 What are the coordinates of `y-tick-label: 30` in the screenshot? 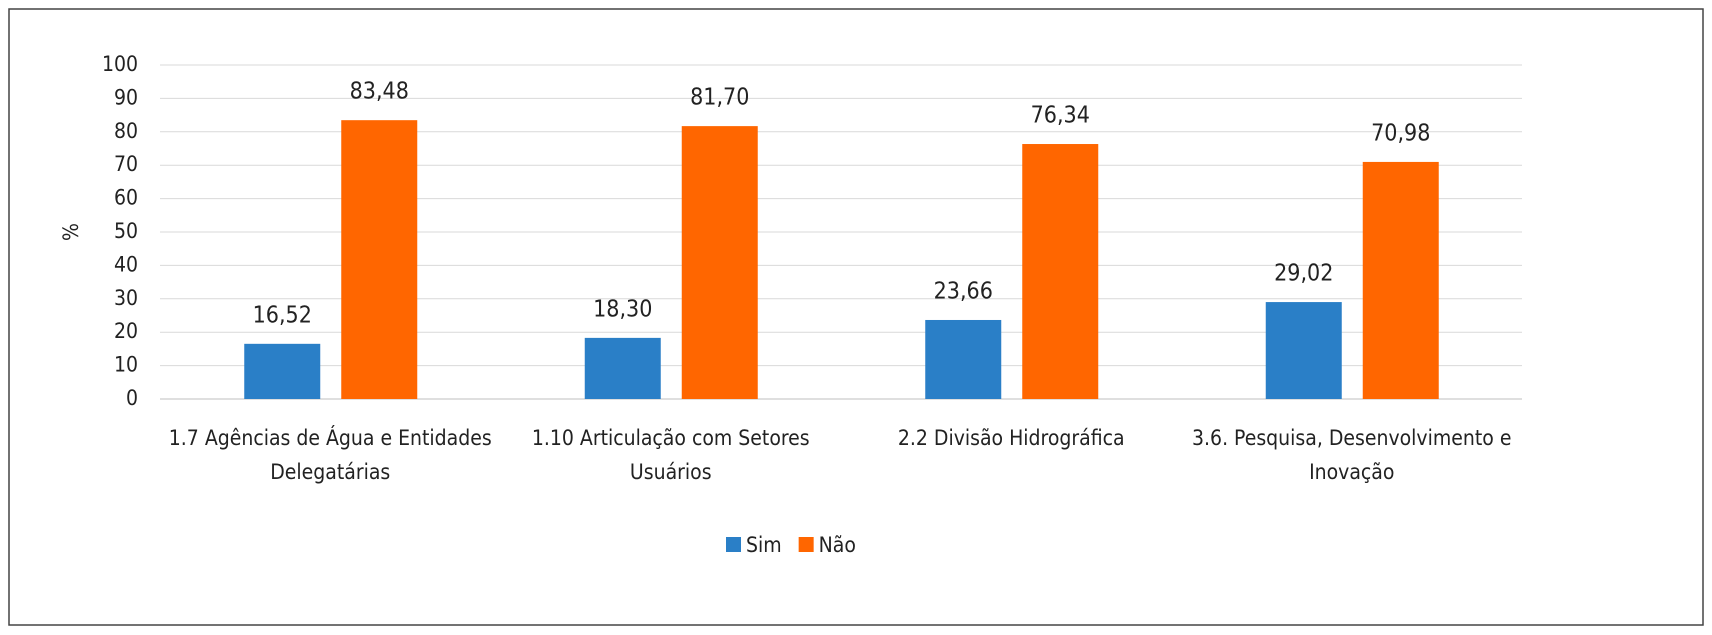 It's located at (126, 298).